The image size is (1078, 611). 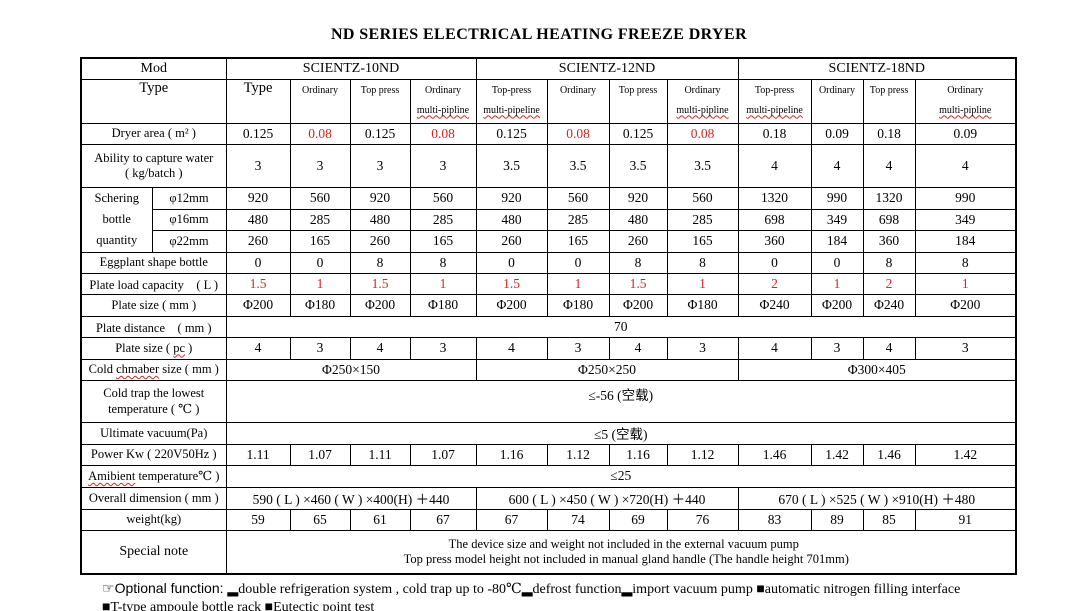 What do you see at coordinates (351, 498) in the screenshot?
I see `overall-dimension-value: 590 ( L ) ×460 ( W ) ×400(H) ＋440` at bounding box center [351, 498].